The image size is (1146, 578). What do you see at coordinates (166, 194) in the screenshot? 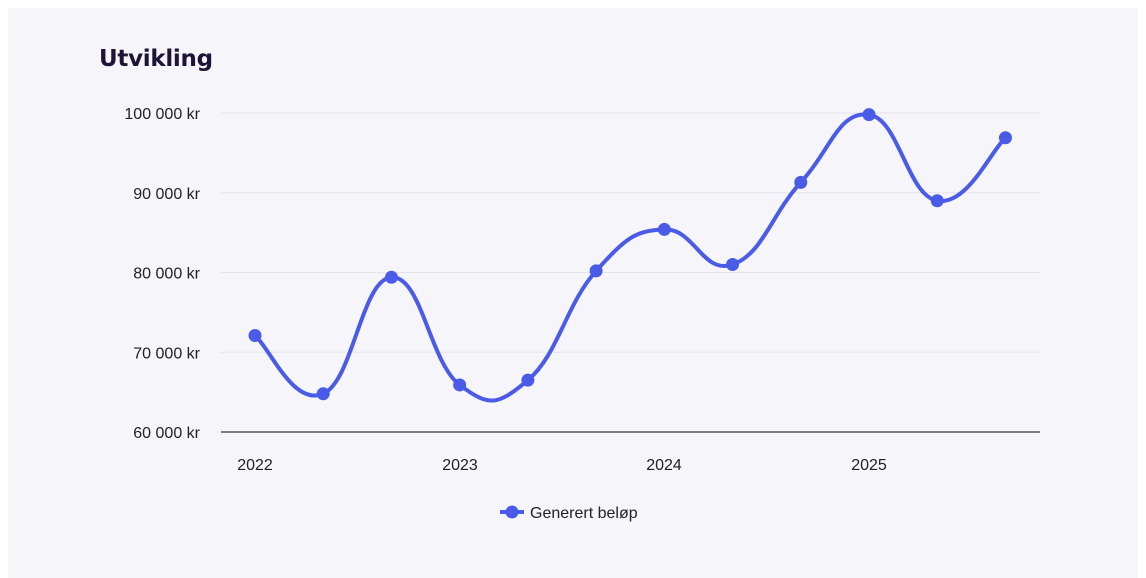
I see `y-tick-label: 90 000 kr` at bounding box center [166, 194].